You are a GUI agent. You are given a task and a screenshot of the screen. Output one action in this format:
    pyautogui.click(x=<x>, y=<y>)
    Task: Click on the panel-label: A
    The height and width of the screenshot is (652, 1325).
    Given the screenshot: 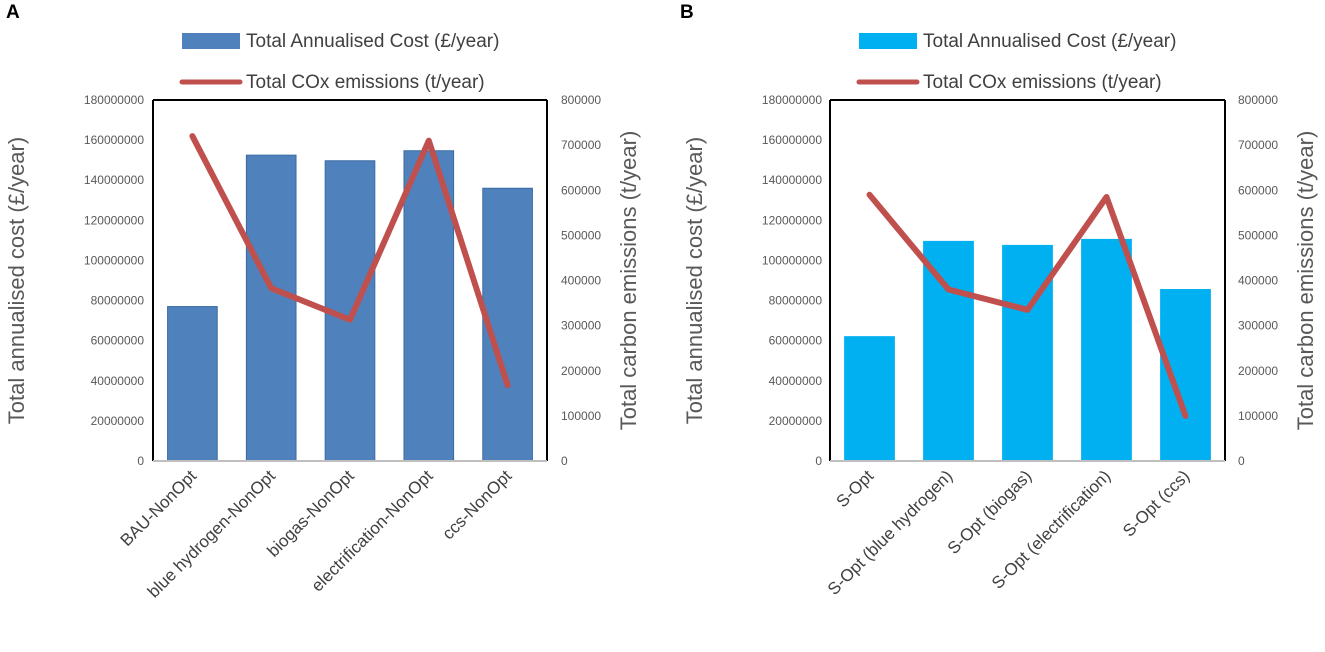 What is the action you would take?
    pyautogui.click(x=13, y=12)
    